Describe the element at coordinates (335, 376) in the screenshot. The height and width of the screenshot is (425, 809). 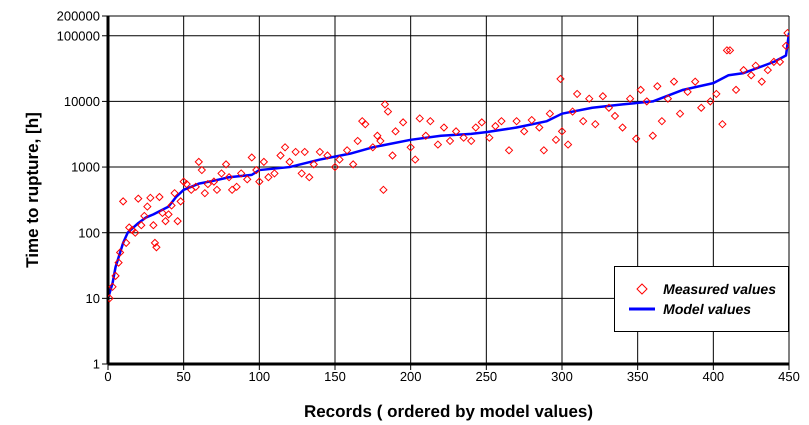
I see `x-tick-label: 150` at that location.